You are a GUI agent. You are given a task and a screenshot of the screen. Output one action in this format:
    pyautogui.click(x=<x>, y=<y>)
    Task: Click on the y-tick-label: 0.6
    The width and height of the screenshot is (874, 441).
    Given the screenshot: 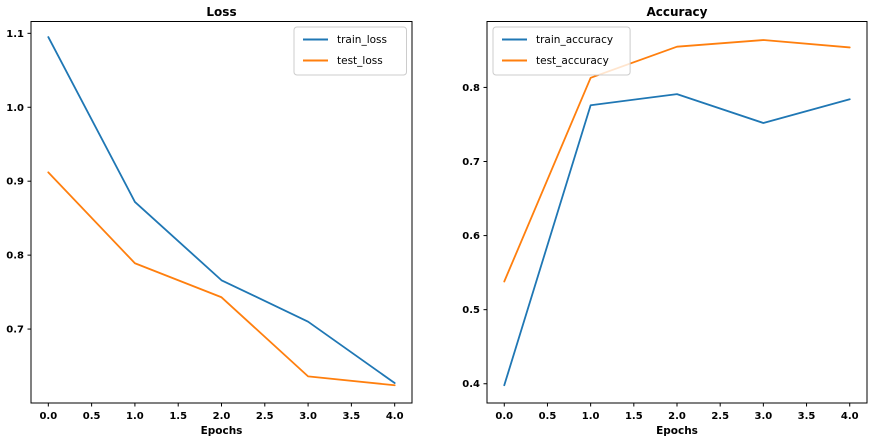 What is the action you would take?
    pyautogui.click(x=471, y=236)
    